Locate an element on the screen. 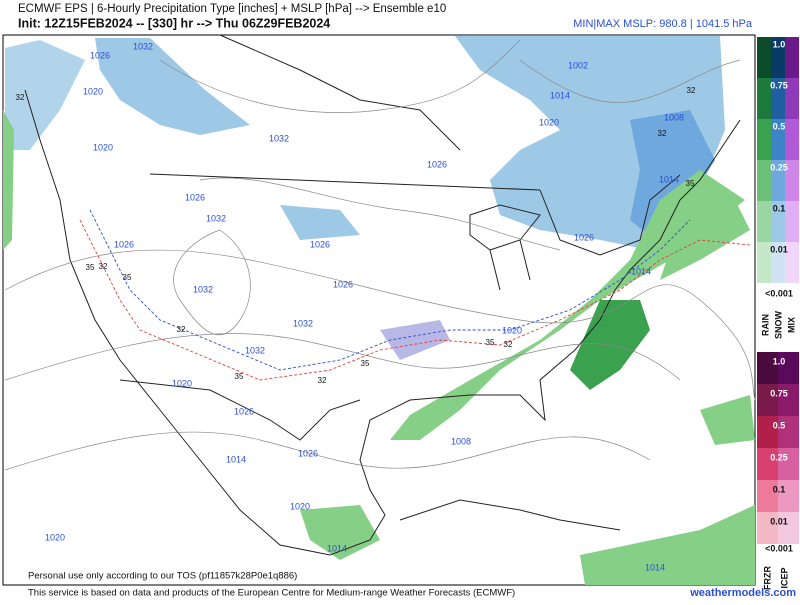  site: weathermodels.com is located at coordinates (742, 593).